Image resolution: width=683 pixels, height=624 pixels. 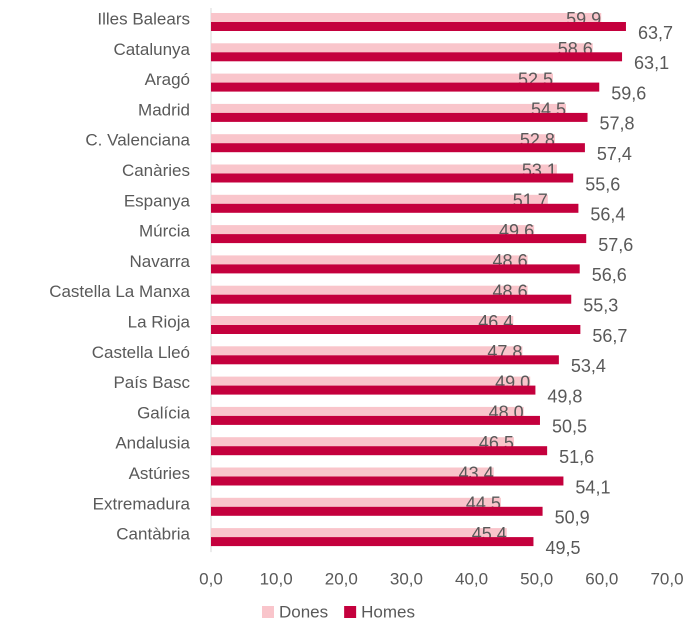 What do you see at coordinates (276, 578) in the screenshot?
I see `x-tick-label: 10,0` at bounding box center [276, 578].